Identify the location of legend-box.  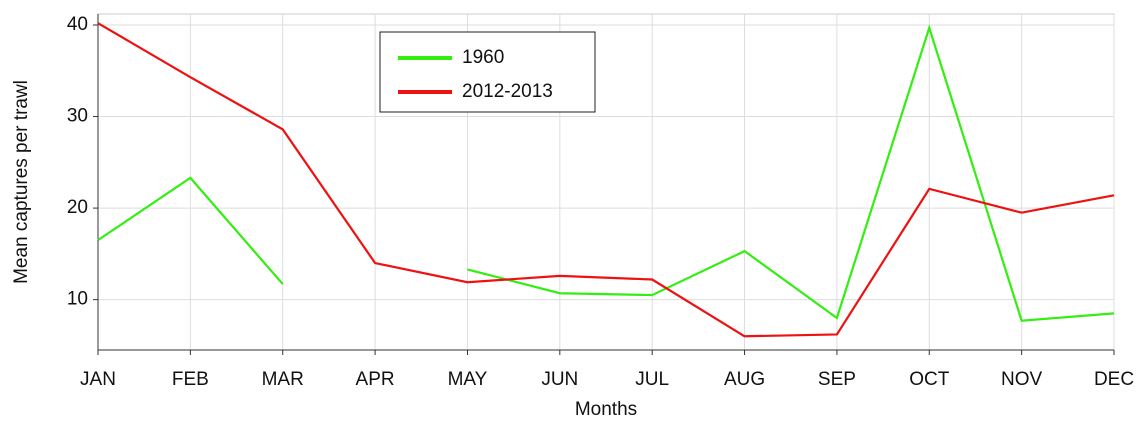
(487, 72).